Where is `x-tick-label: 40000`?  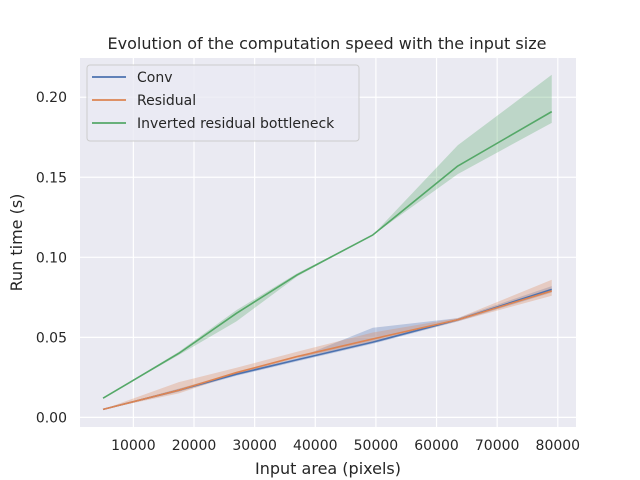
x-tick-label: 40000 is located at coordinates (315, 446).